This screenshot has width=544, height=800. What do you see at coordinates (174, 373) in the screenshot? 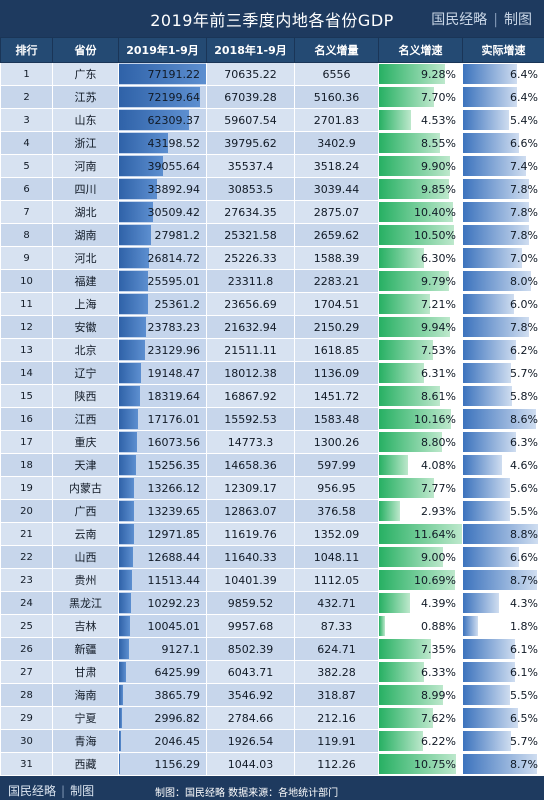
I see `gdp-2019-cell-value: 19148.47` at bounding box center [174, 373].